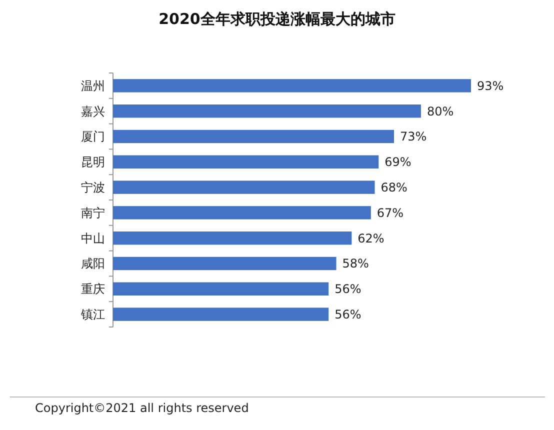 This screenshot has width=554, height=430. I want to click on data-label: 62%, so click(371, 238).